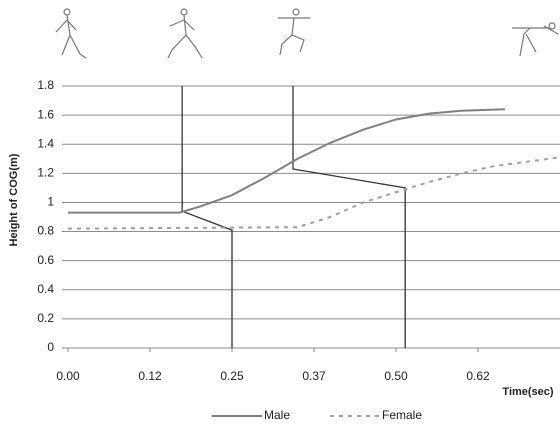 The height and width of the screenshot is (431, 560). Describe the element at coordinates (45, 231) in the screenshot. I see `y-tick-label: 0.8` at that location.